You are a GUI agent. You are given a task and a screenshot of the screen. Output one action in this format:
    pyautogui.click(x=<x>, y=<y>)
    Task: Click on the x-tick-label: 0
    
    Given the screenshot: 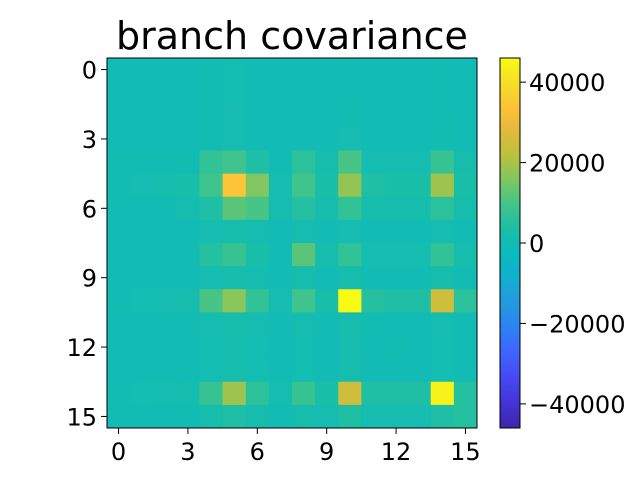 What is the action you would take?
    pyautogui.click(x=118, y=452)
    